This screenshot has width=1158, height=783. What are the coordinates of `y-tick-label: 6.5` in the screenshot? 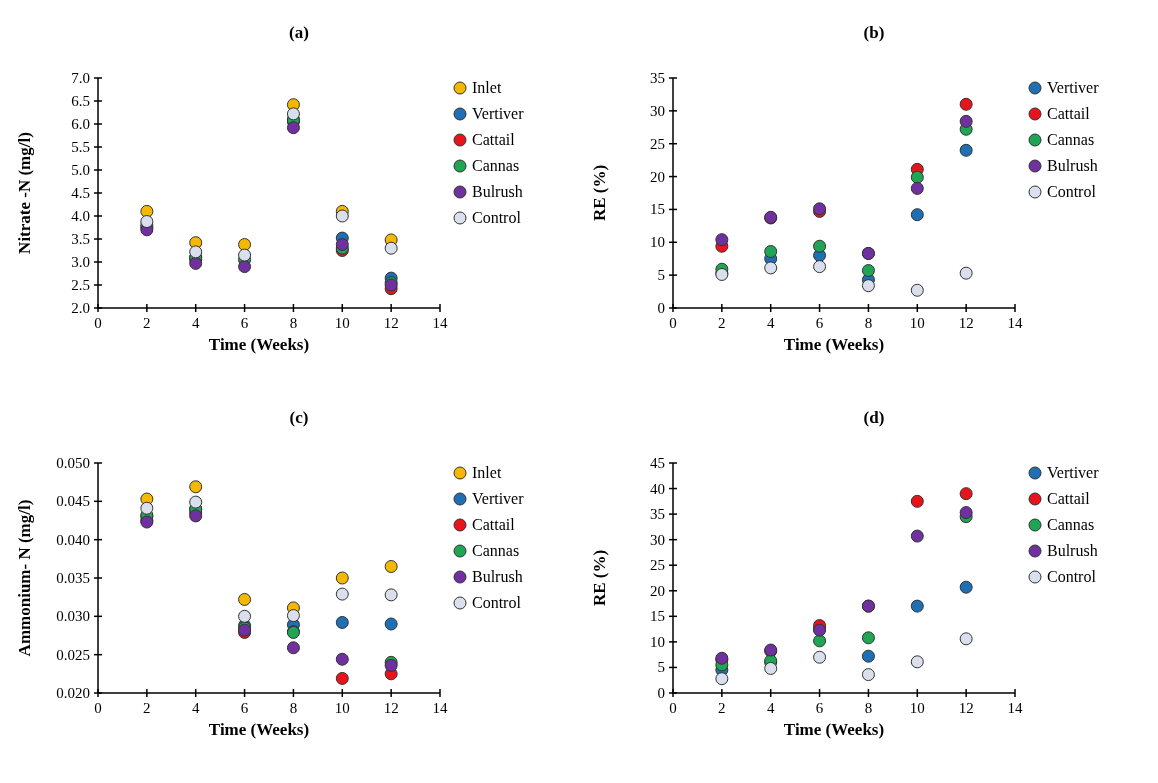 It's located at (80, 101).